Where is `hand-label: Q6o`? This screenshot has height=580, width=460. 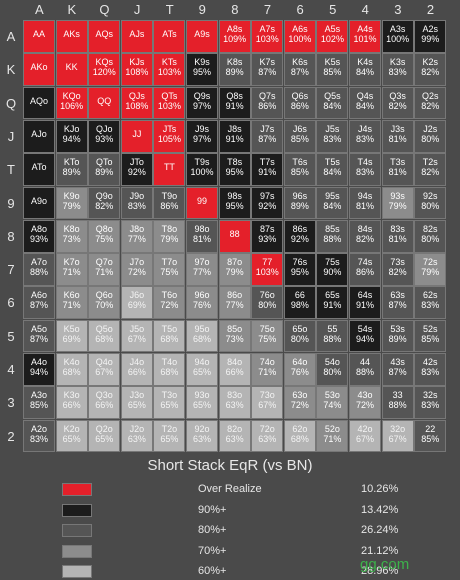 hand-label: Q6o is located at coordinates (104, 295).